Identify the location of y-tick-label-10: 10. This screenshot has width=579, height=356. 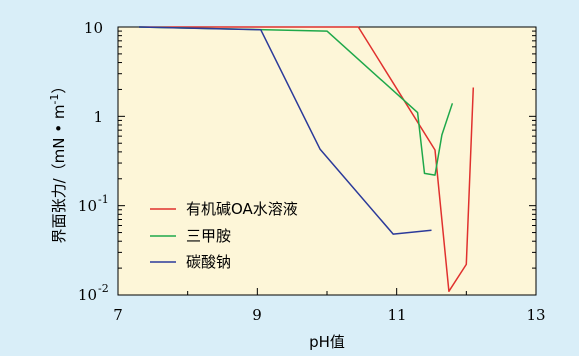
(93, 28).